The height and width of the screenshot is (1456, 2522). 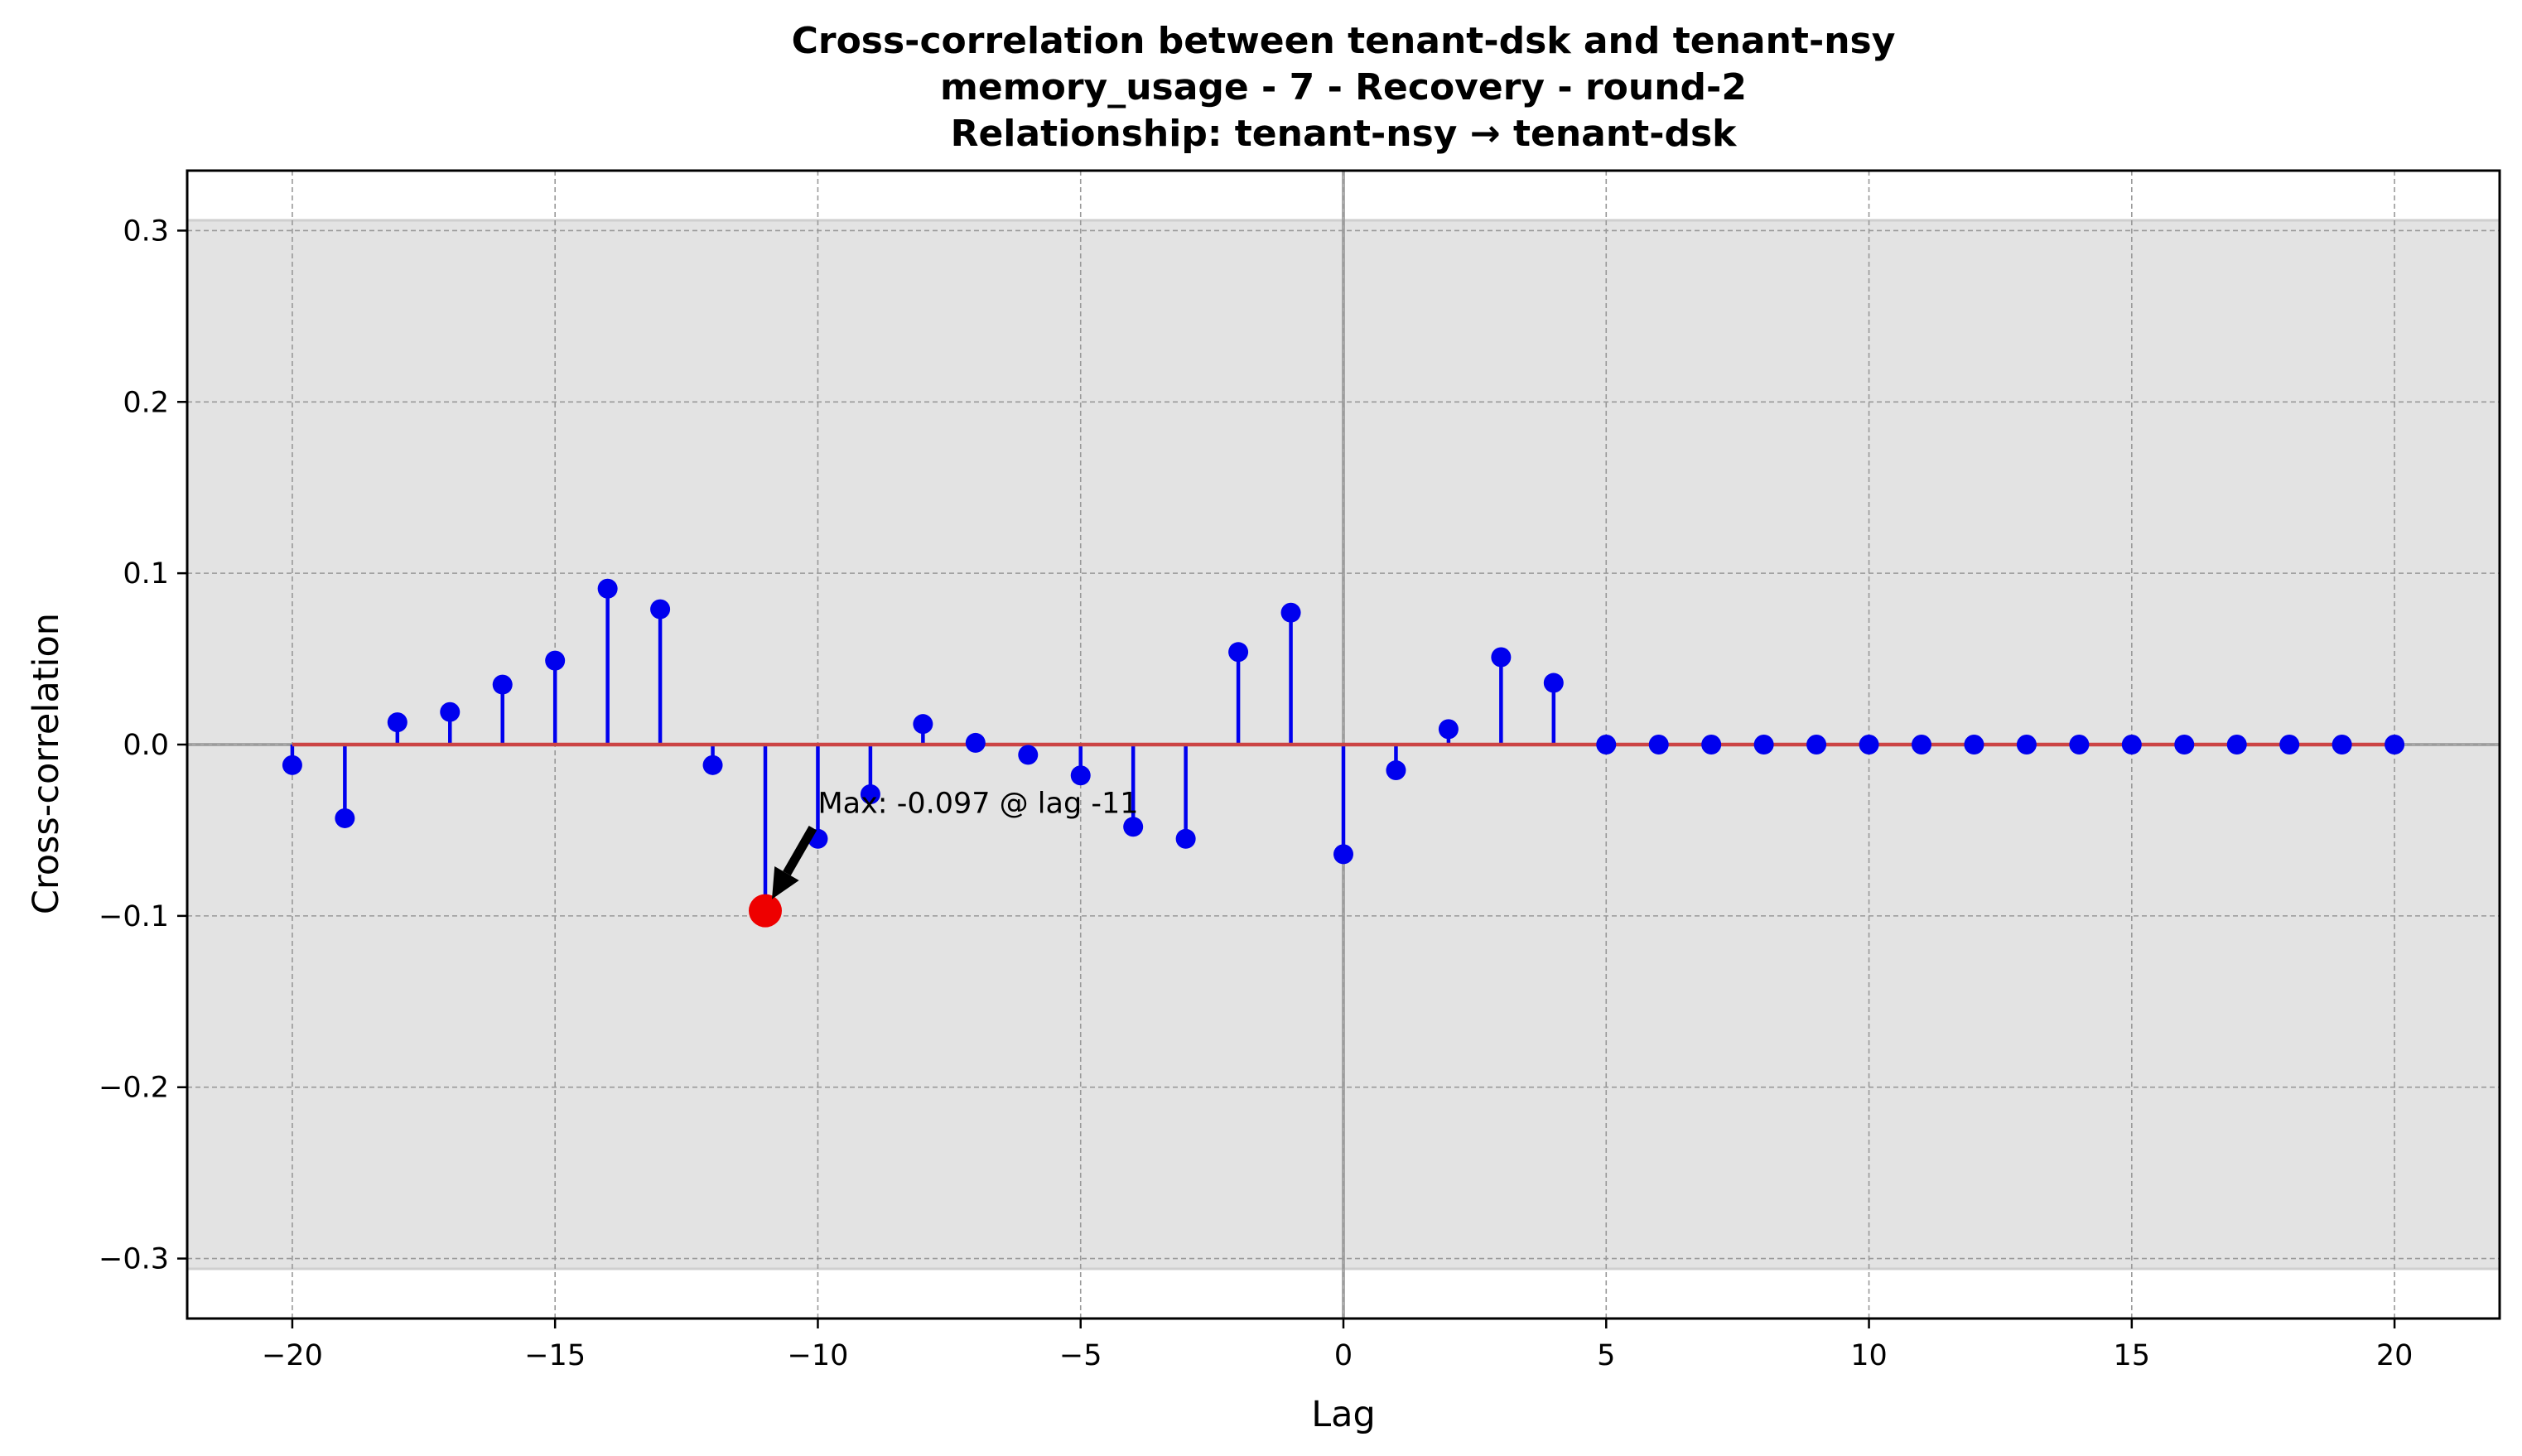 I want to click on title-line-2: memory_usage - 7 - Recovery - round-2, so click(x=1343, y=87).